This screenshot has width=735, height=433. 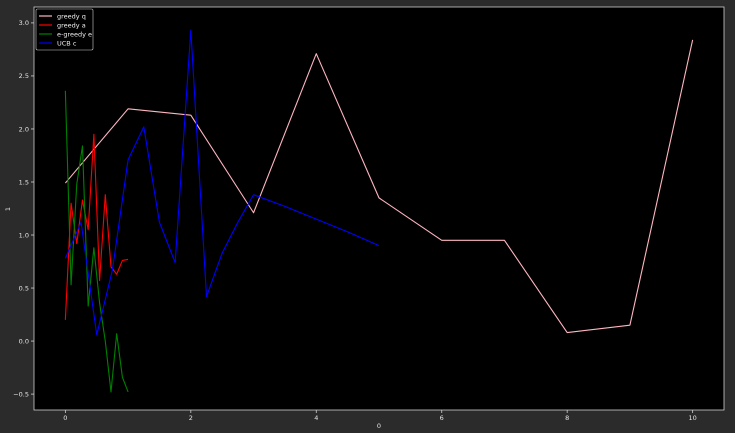 I want to click on x-tick-label: 2, so click(x=191, y=418).